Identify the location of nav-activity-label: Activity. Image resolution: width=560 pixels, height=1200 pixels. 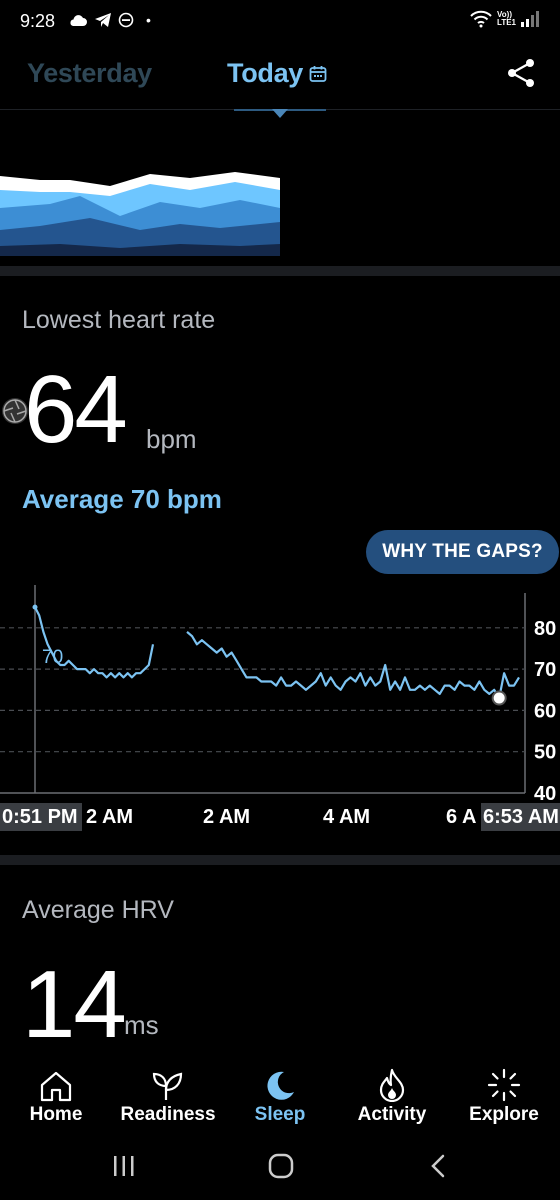
(392, 1114).